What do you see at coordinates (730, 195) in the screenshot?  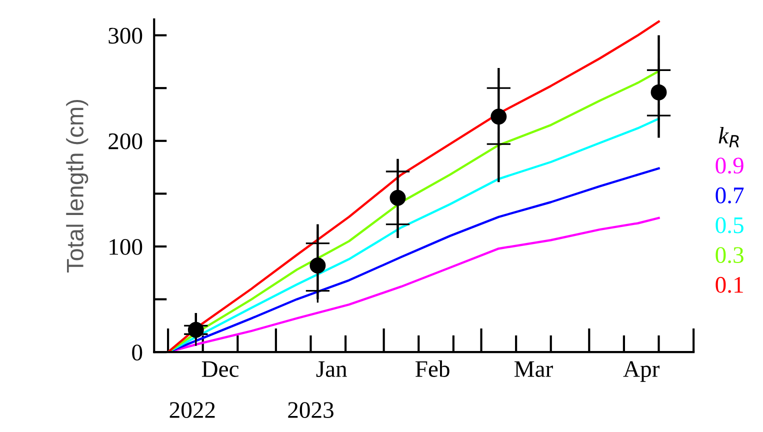 I see `text: 0.7` at bounding box center [730, 195].